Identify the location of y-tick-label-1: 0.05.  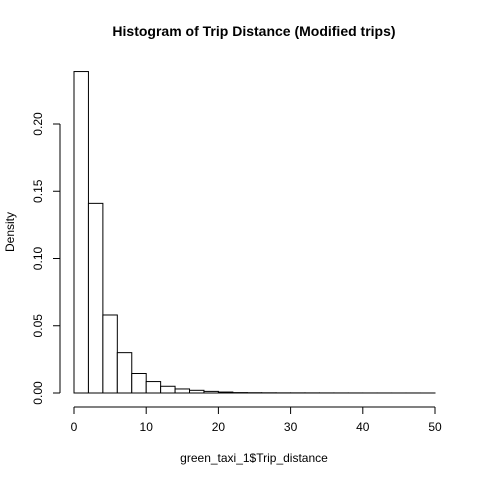
(38, 326).